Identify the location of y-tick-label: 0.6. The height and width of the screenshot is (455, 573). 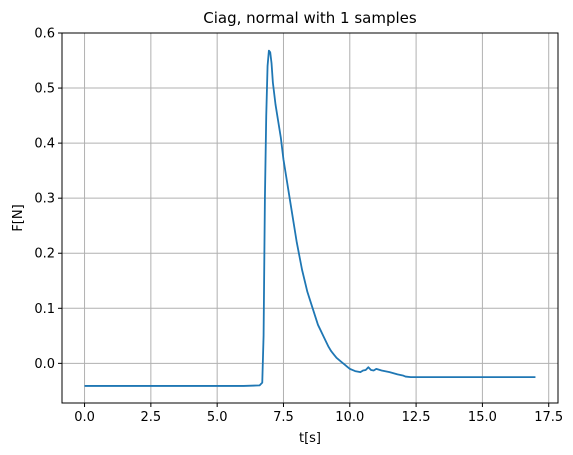
(44, 34).